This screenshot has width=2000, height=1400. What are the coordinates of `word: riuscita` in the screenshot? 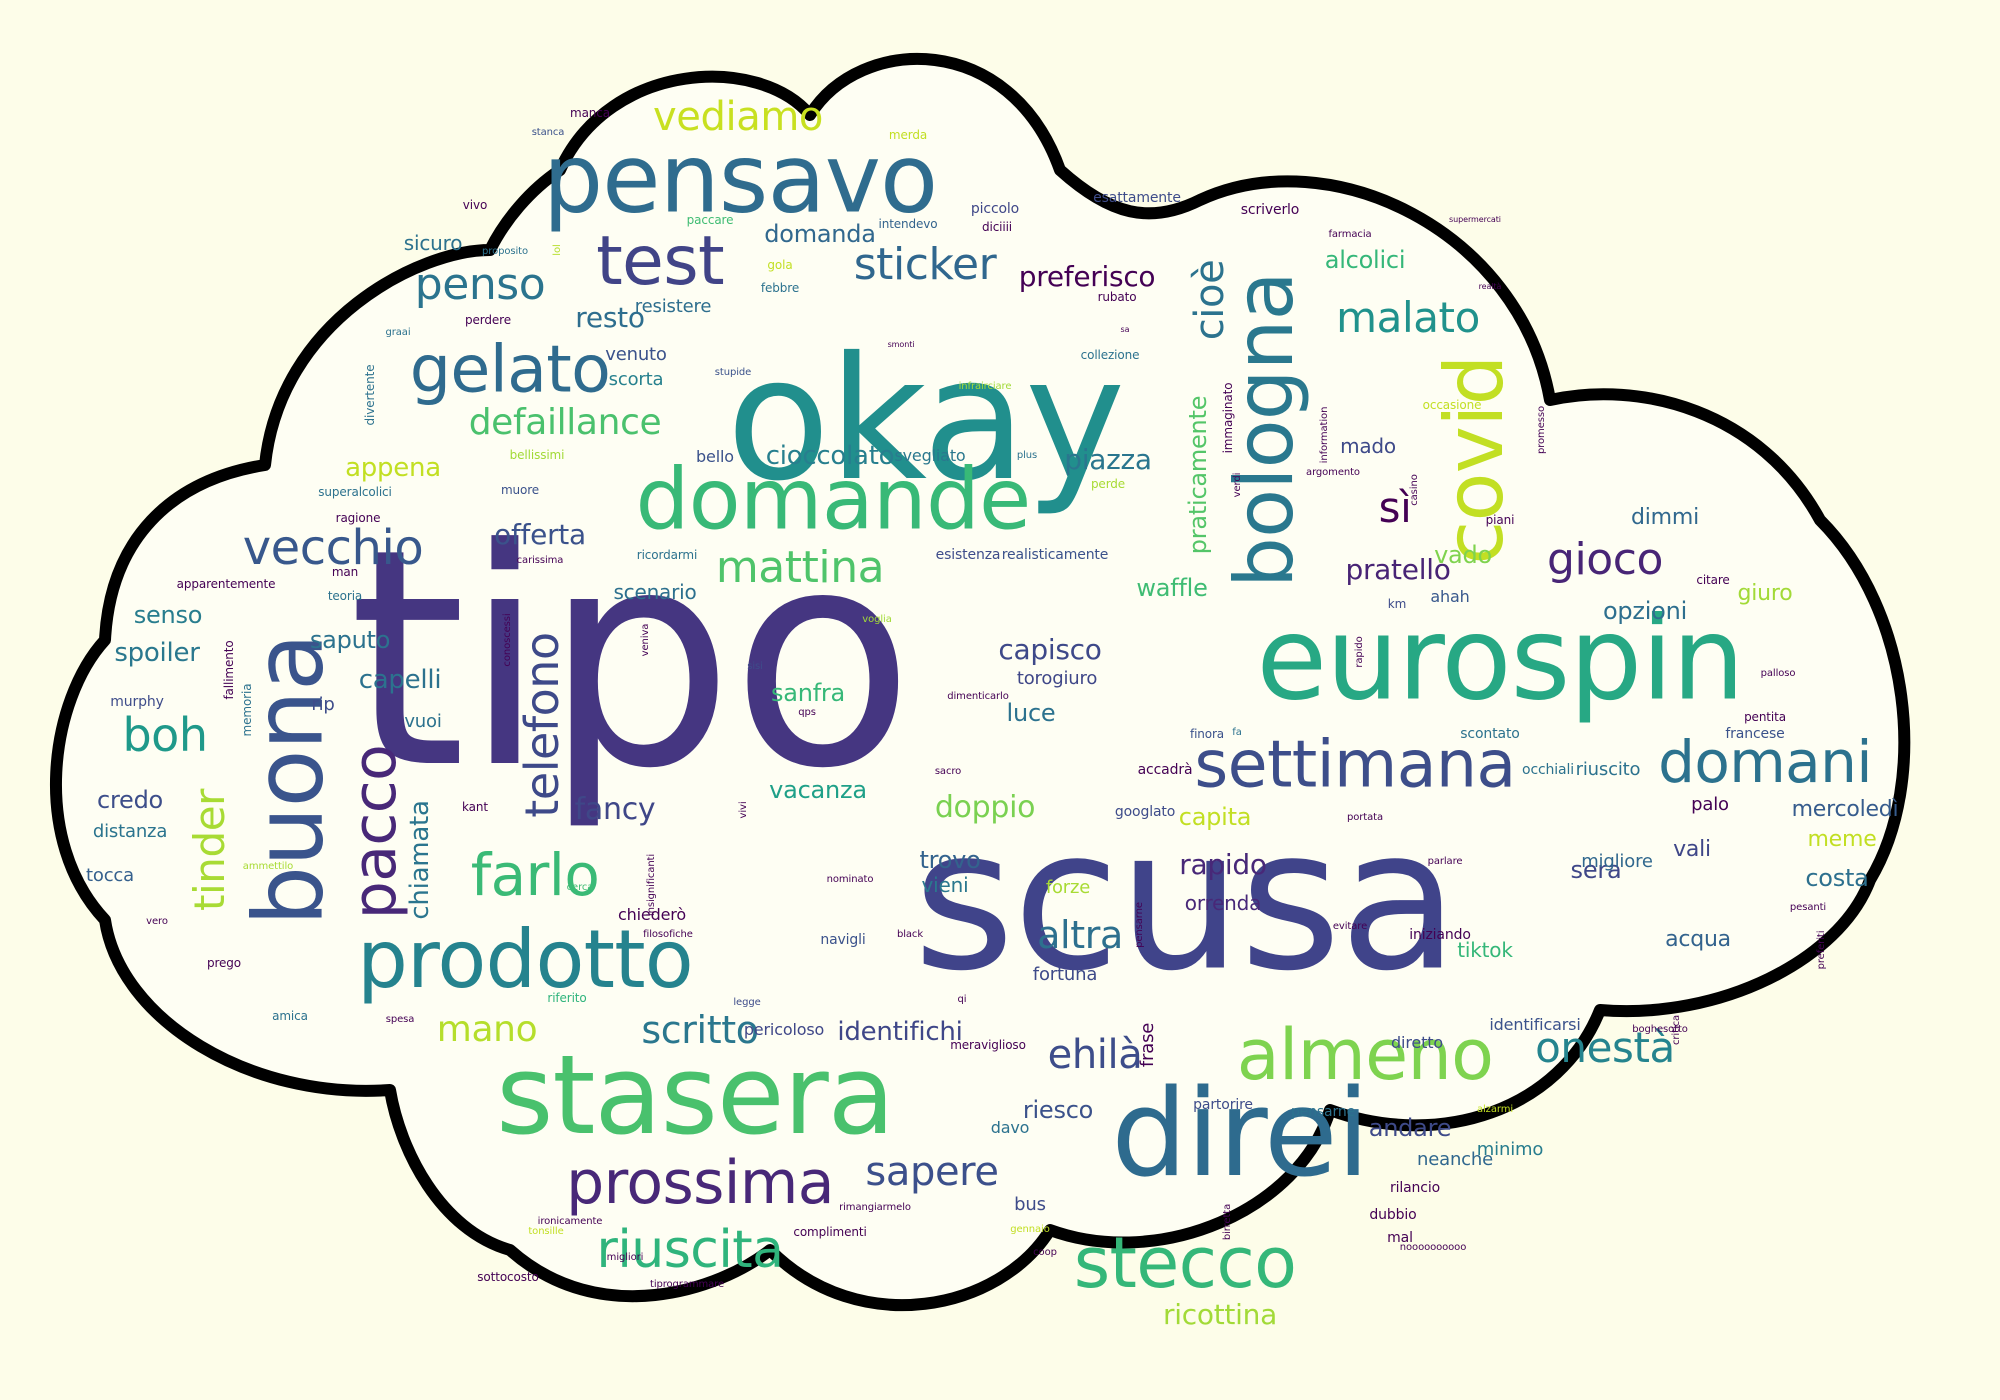 It's located at (690, 1250).